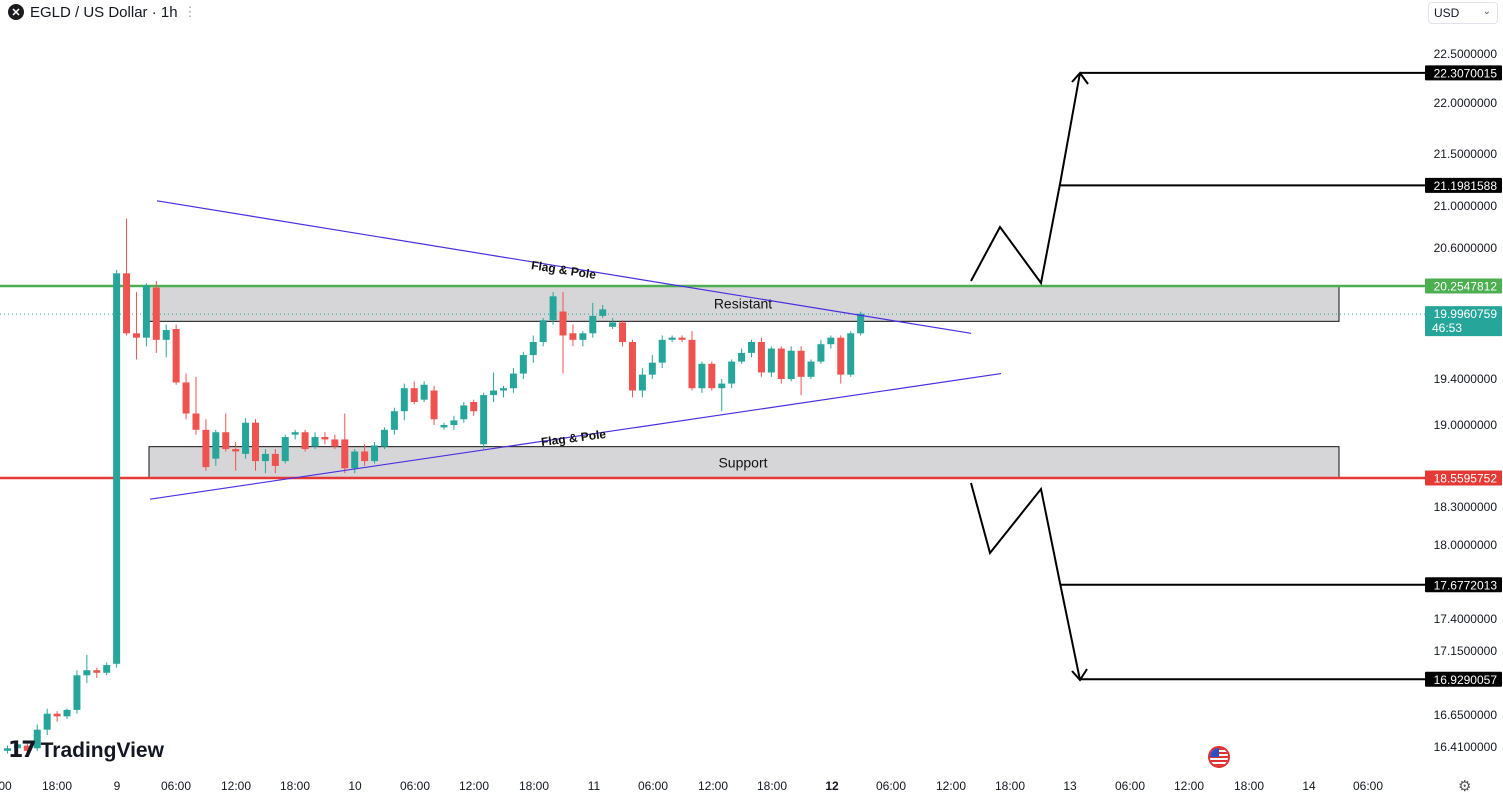  Describe the element at coordinates (1466, 747) in the screenshot. I see `price-axis-label: 16.4100000` at that location.